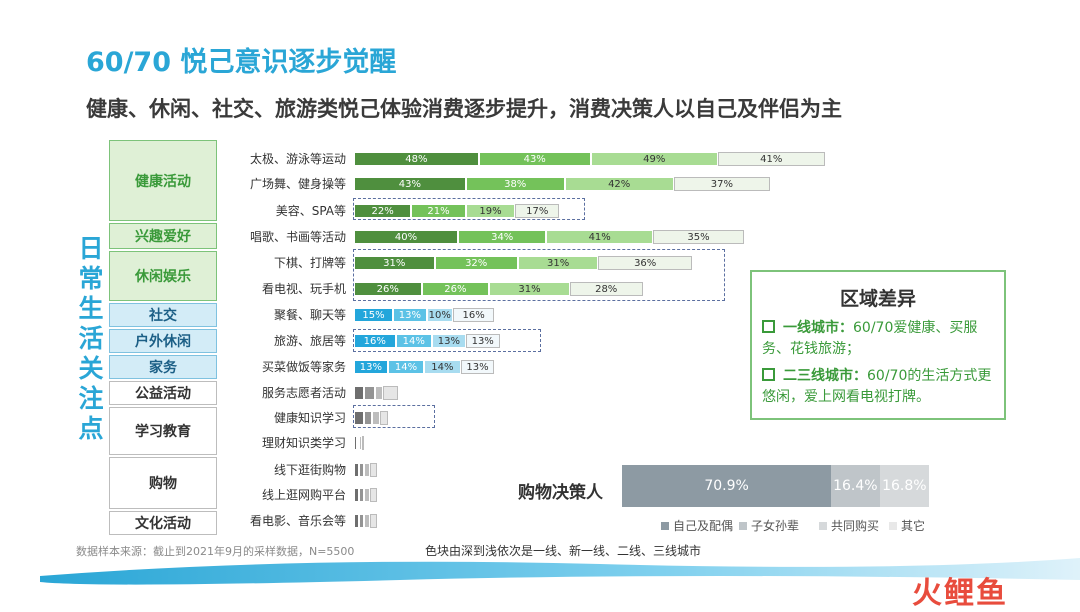  What do you see at coordinates (537, 211) in the screenshot?
I see `bar-segment: 17%` at bounding box center [537, 211].